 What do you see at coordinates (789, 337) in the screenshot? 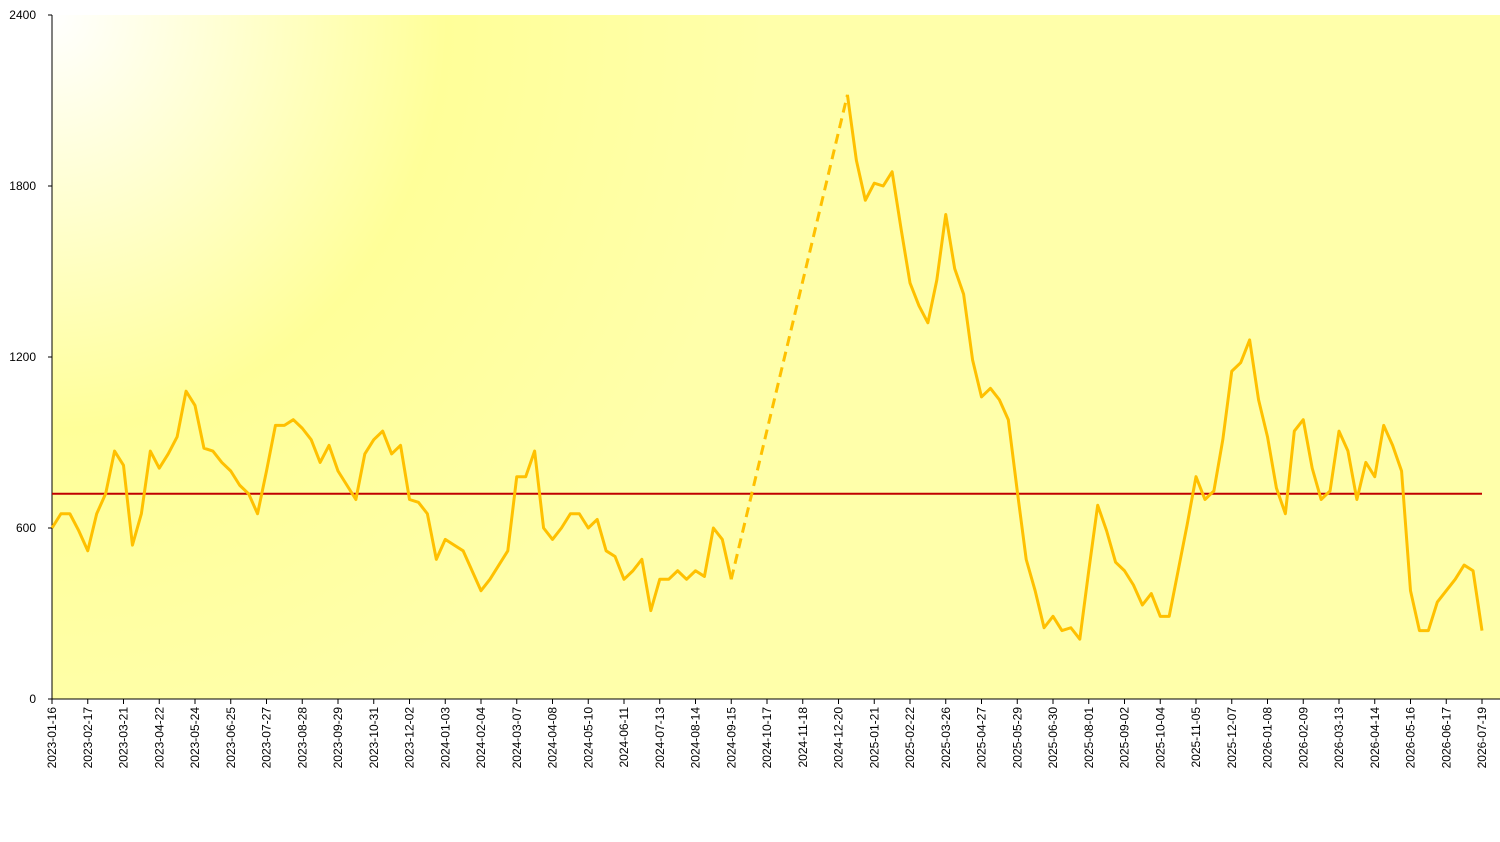
I see `gap-line` at bounding box center [789, 337].